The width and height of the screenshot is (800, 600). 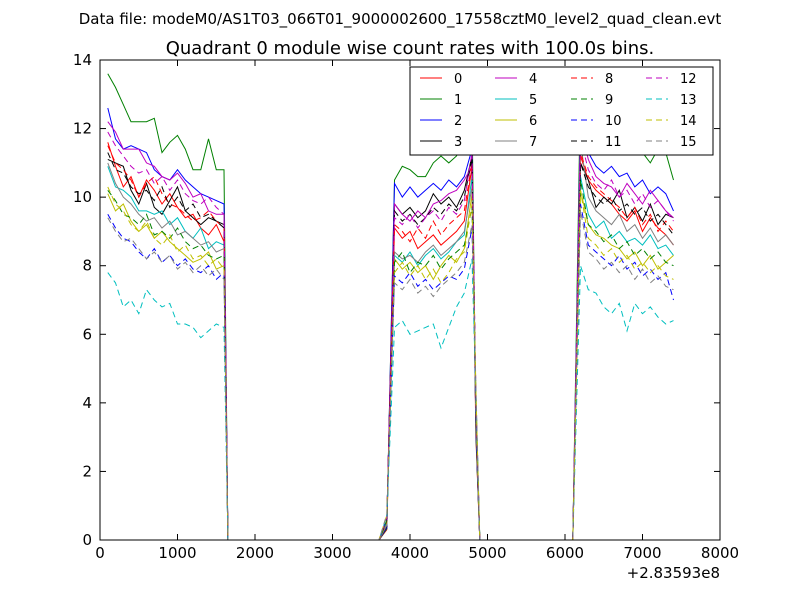 I want to click on legend-label-6: 6, so click(x=533, y=121).